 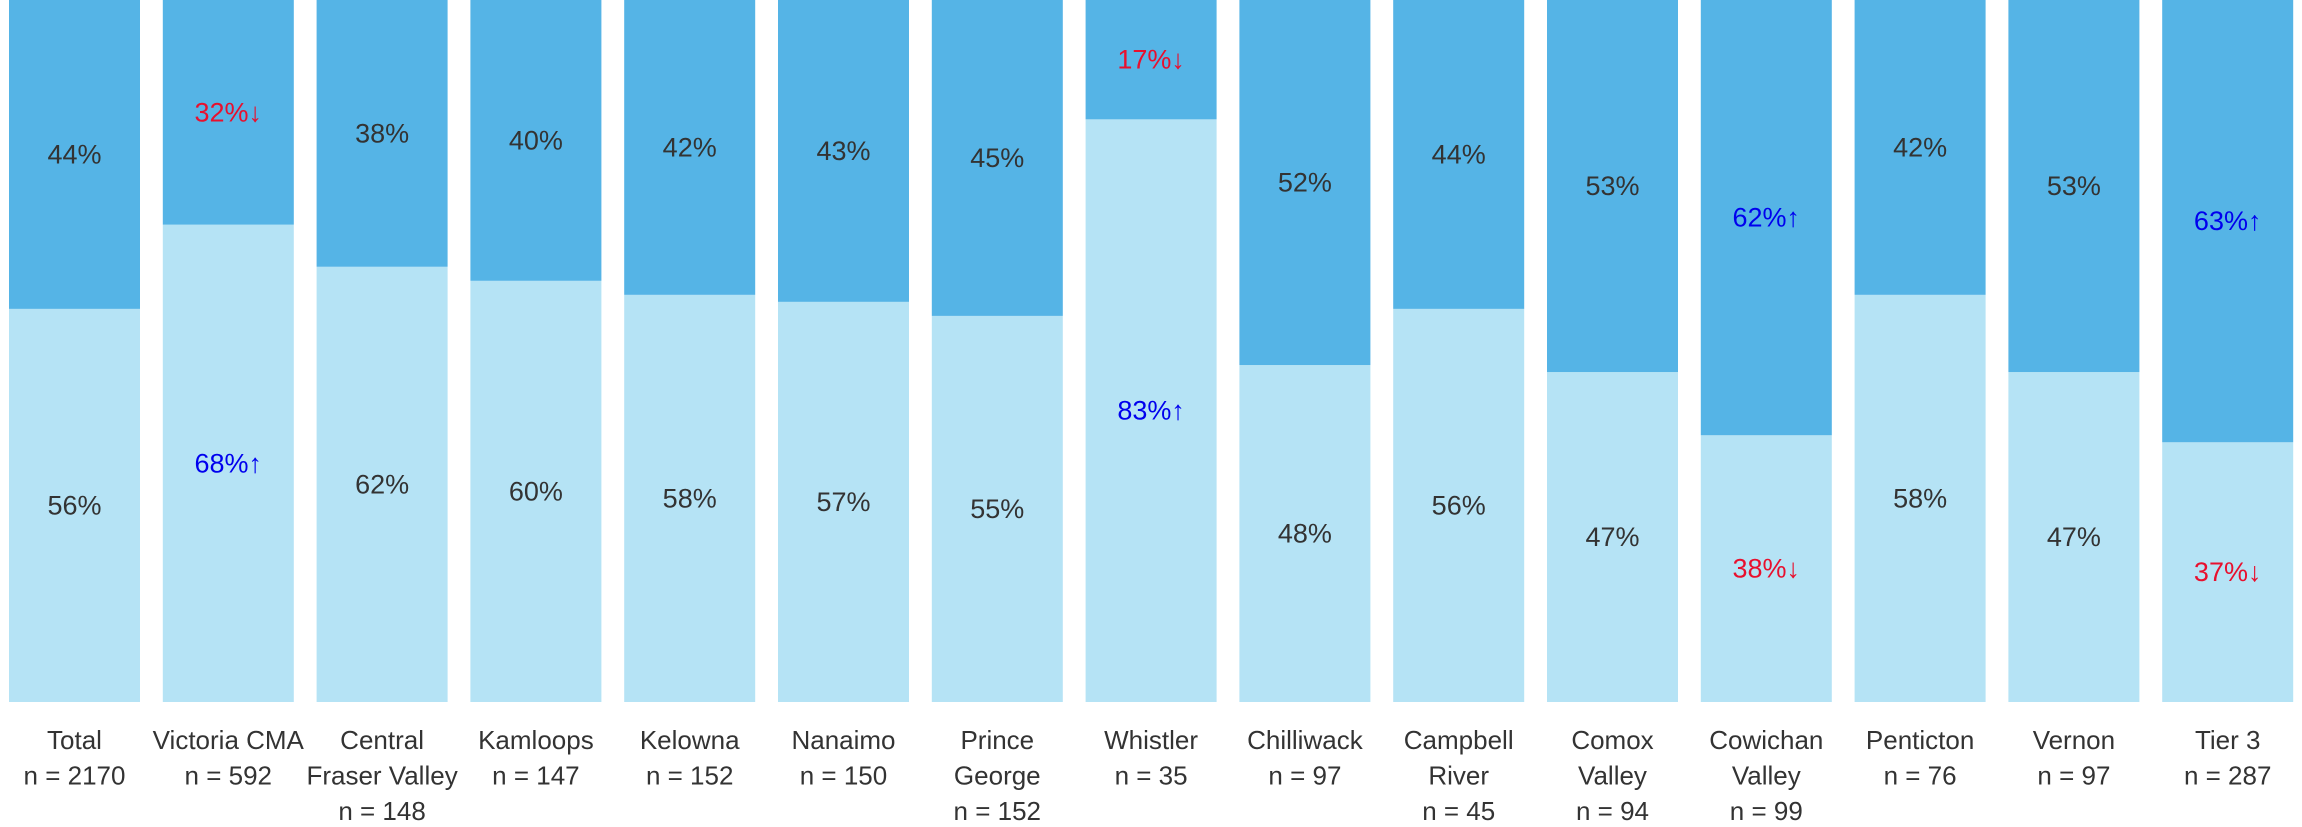 I want to click on label-bottom-kamloops: 60%, so click(x=536, y=491).